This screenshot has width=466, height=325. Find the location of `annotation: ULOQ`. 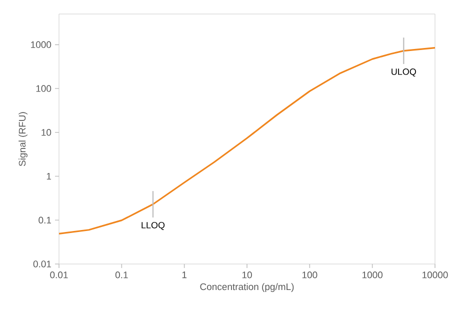

annotation: ULOQ is located at coordinates (404, 72).